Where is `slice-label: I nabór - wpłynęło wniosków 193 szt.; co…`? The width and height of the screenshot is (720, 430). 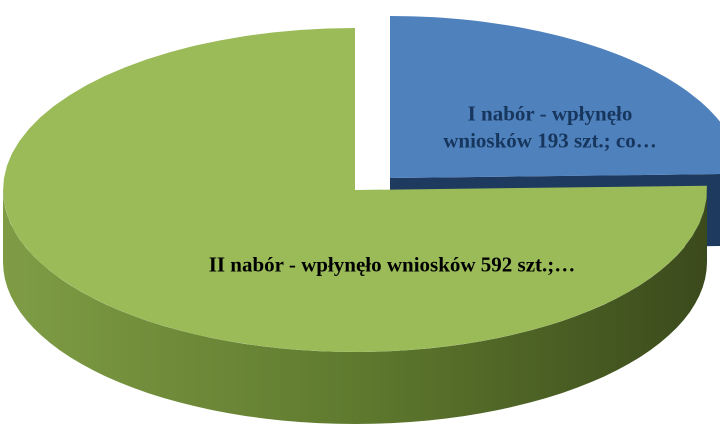 slice-label: I nabór - wpłynęło wniosków 193 szt.; co… is located at coordinates (550, 127).